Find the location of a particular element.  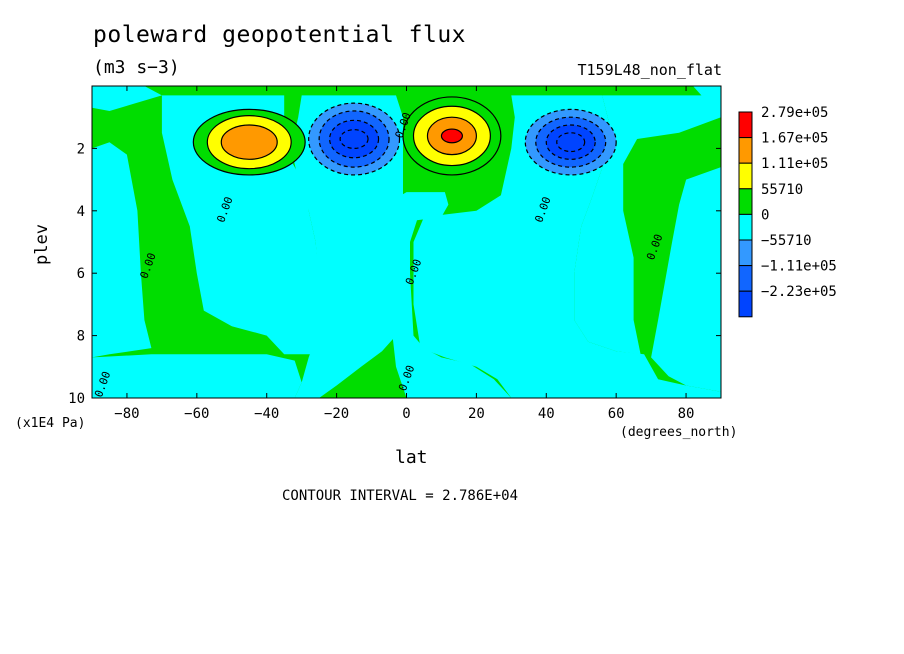

colorbar-label: 0 is located at coordinates (765, 215).